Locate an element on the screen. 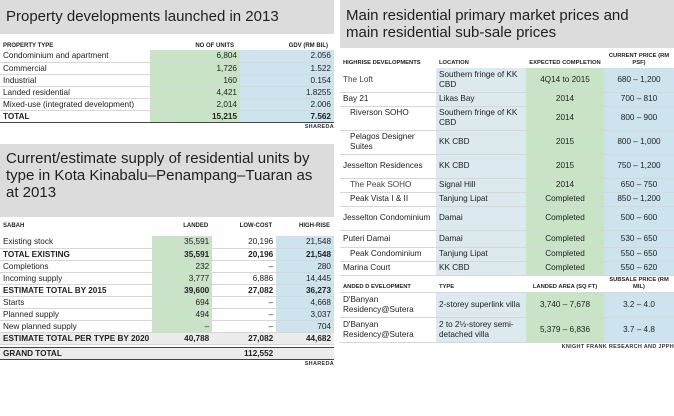 The width and height of the screenshot is (674, 416). col-gdv: GDV (RM BIL) is located at coordinates (308, 46).